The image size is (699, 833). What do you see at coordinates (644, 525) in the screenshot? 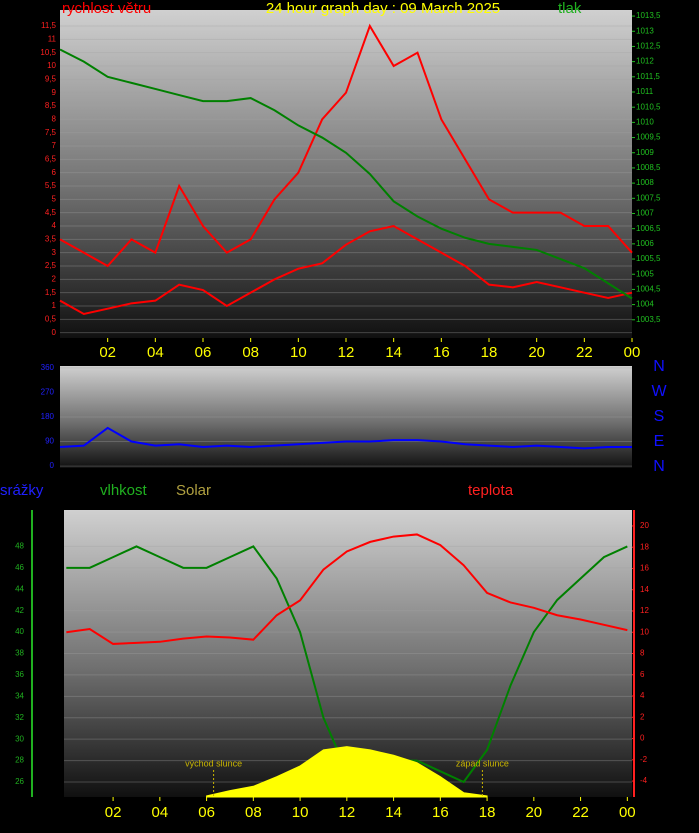
I see `y2-tick-label: 20` at bounding box center [644, 525].